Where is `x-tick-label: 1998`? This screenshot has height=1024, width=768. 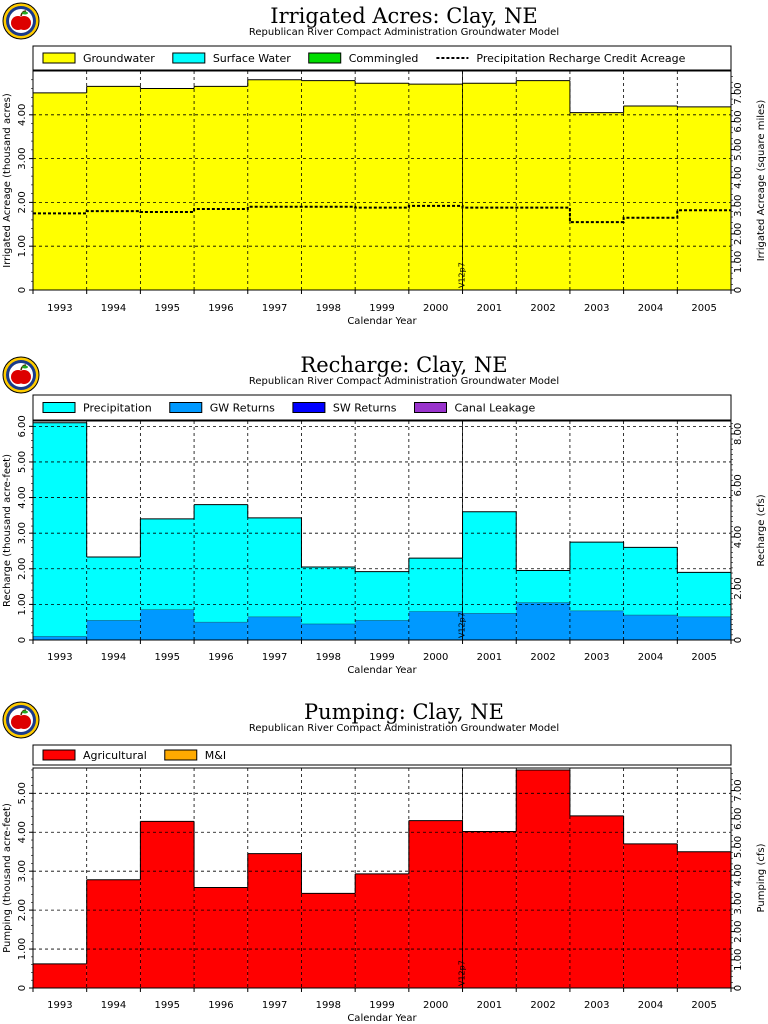 x-tick-label: 1998 is located at coordinates (328, 657).